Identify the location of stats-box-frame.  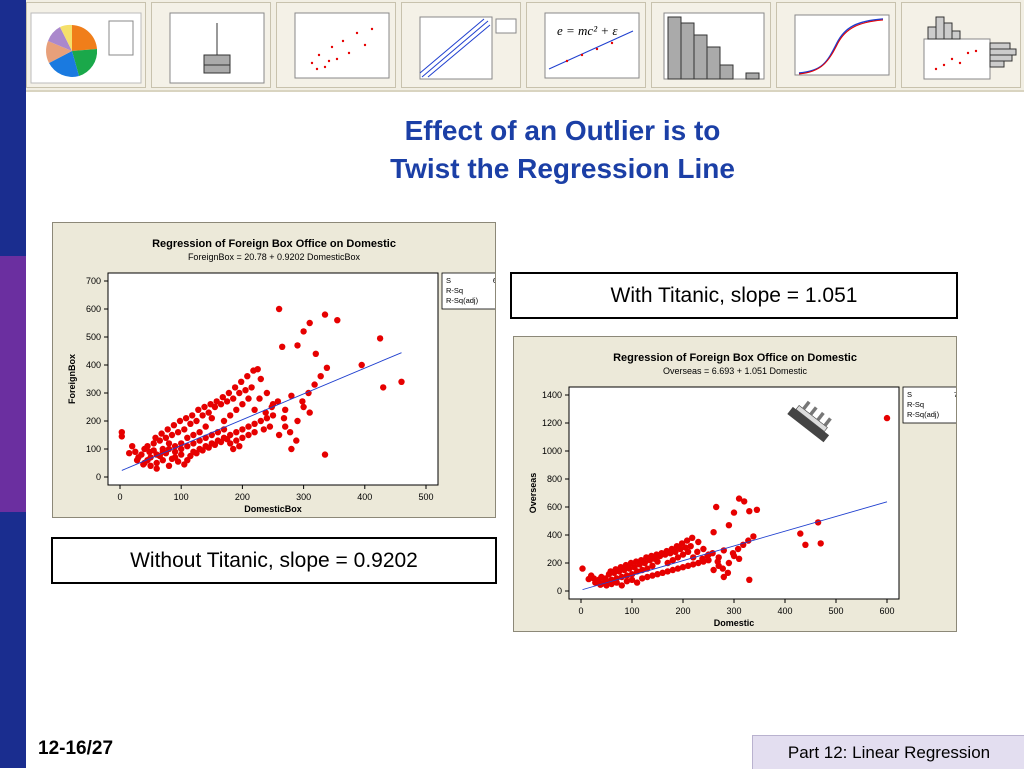
(468, 291).